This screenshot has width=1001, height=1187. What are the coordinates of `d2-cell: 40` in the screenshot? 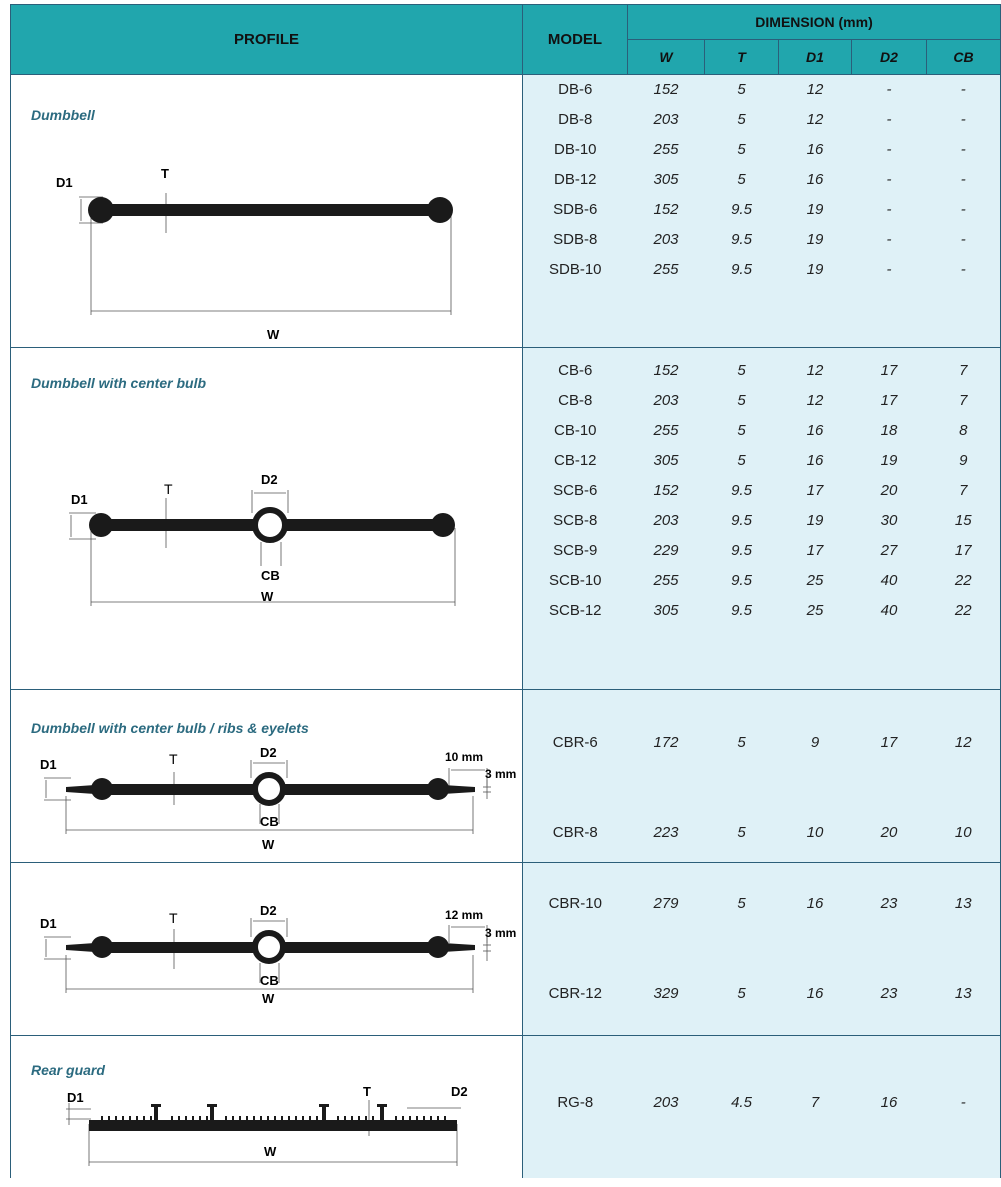 It's located at (889, 580).